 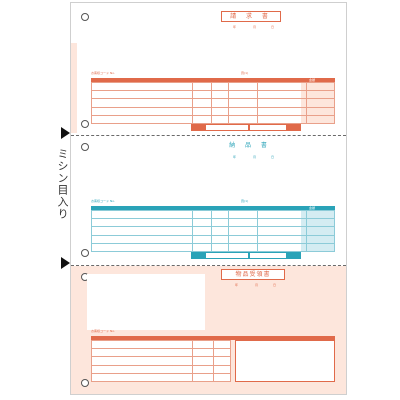 I want to click on receipt-date-day: 日, so click(x=275, y=285).